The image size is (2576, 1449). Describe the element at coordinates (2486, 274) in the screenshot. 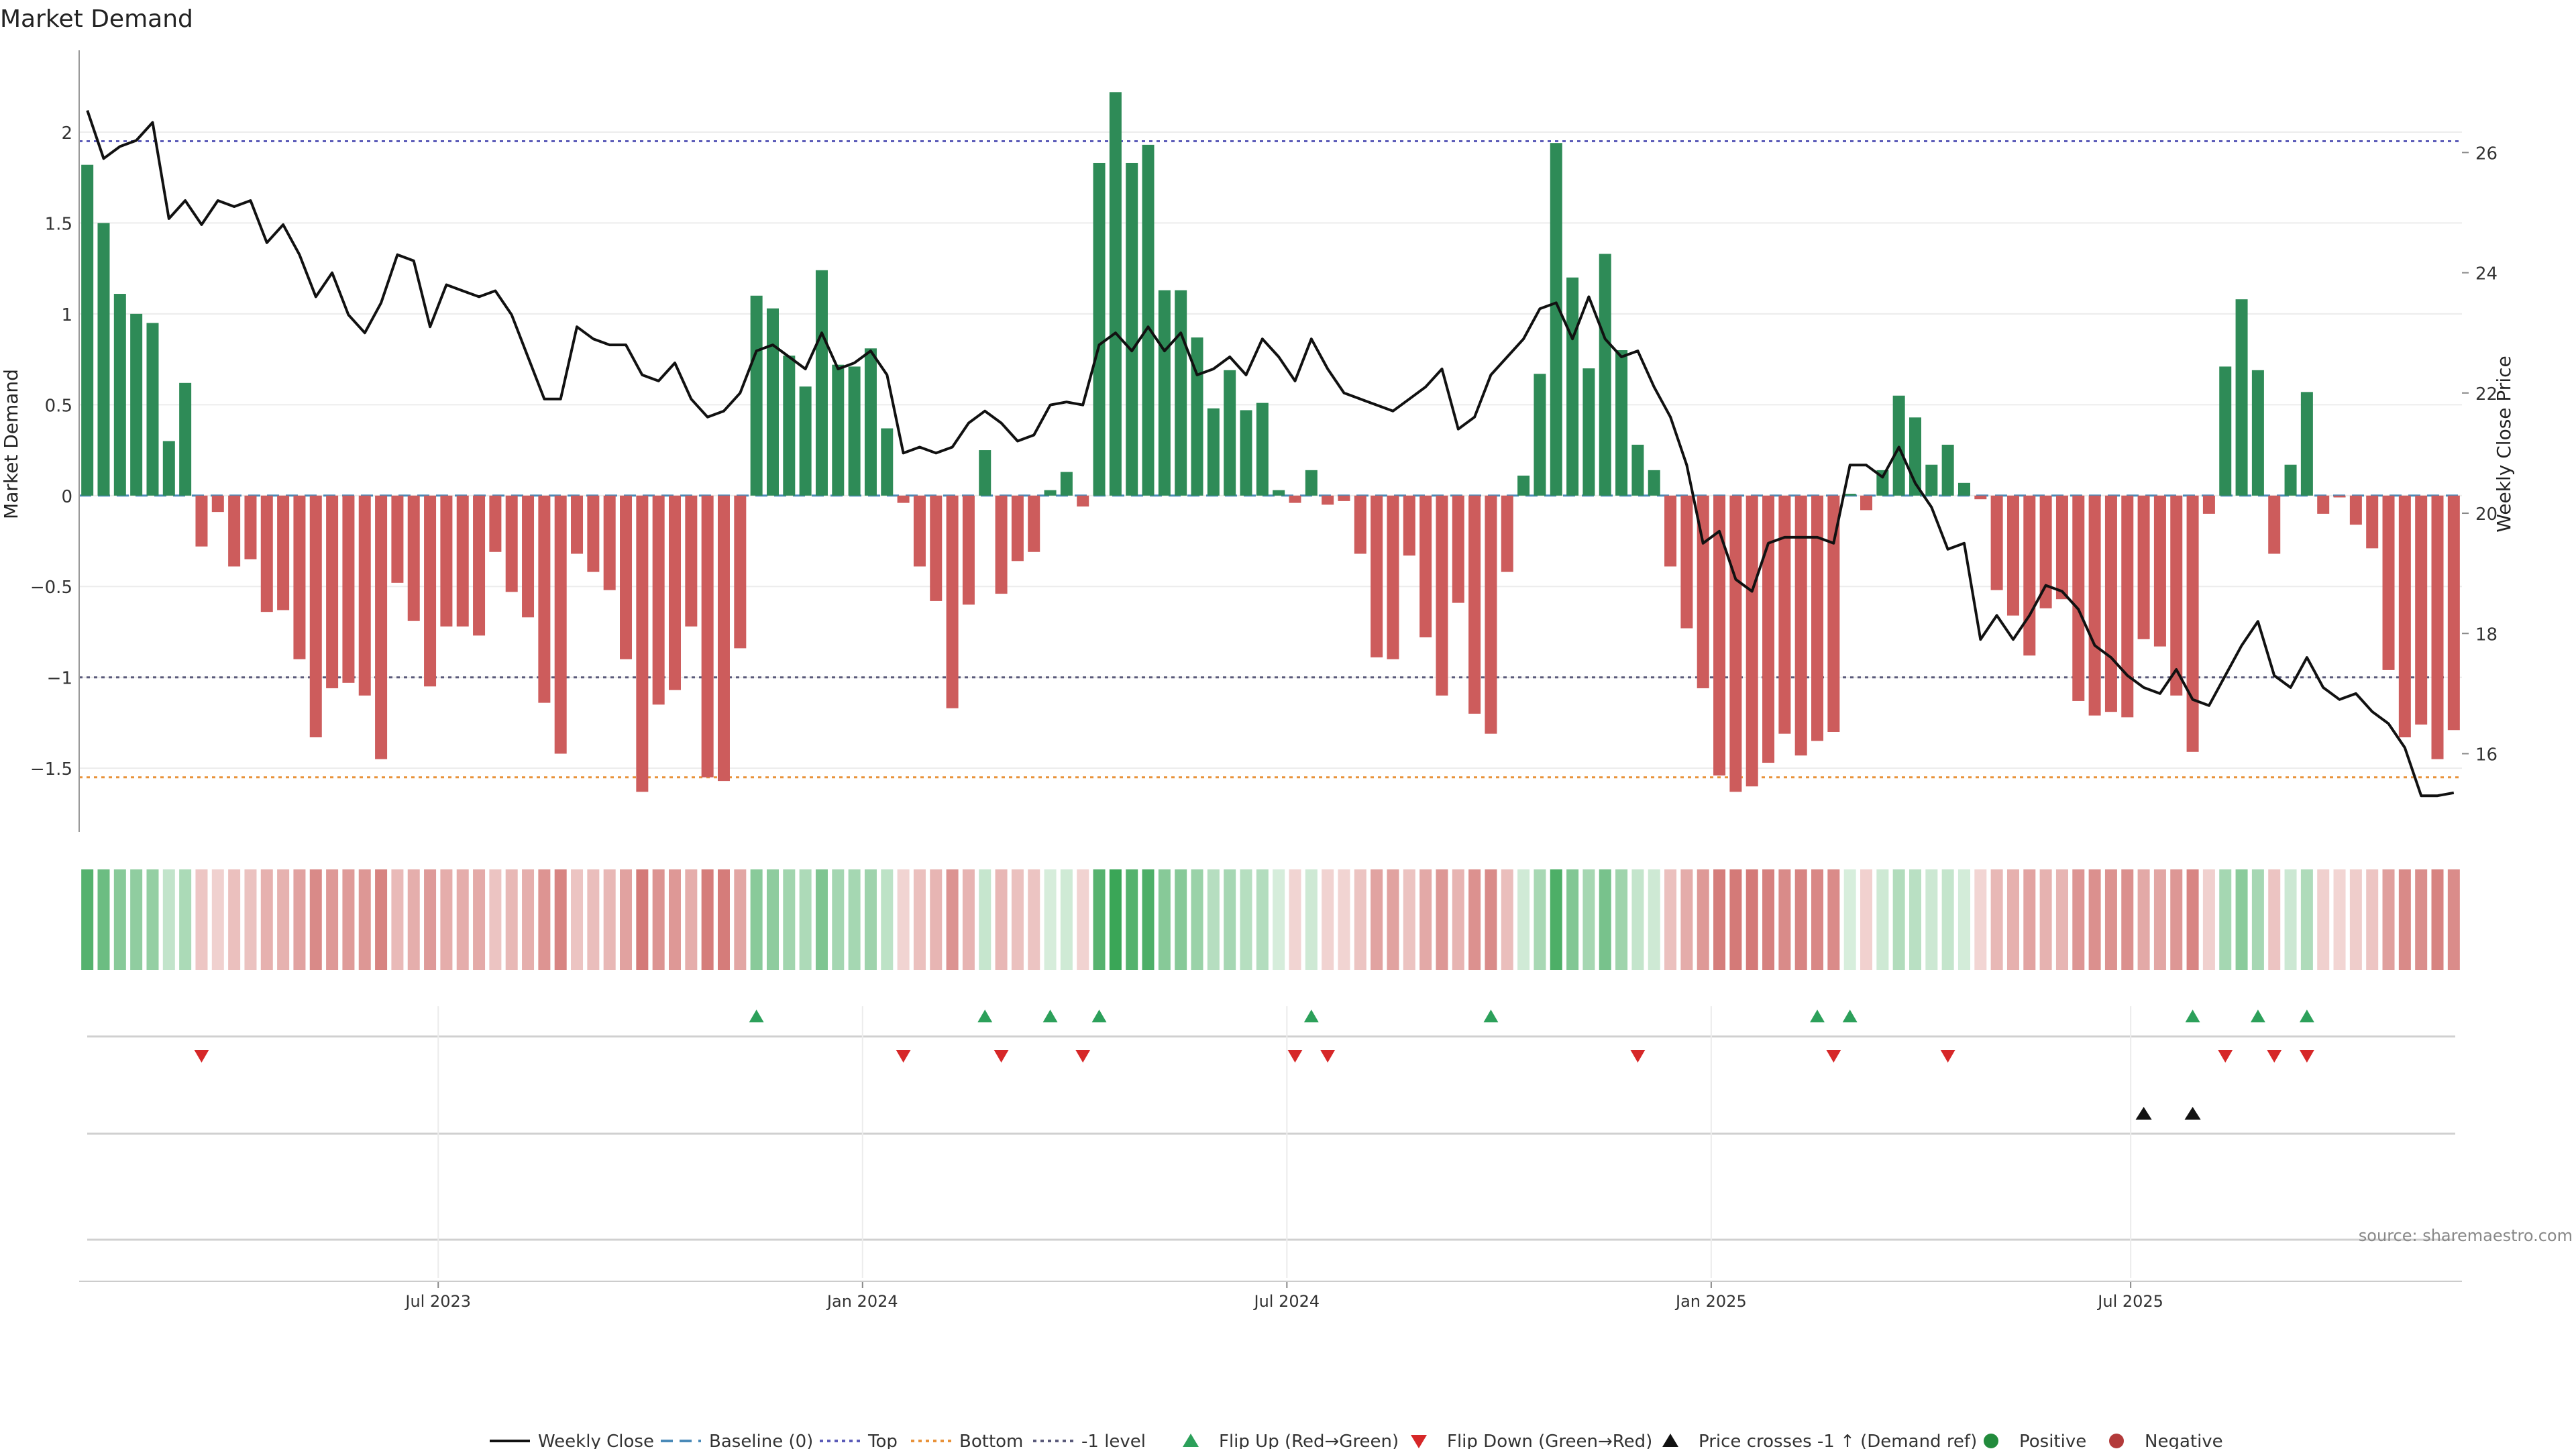

I see `y2-tick-label: 24` at that location.